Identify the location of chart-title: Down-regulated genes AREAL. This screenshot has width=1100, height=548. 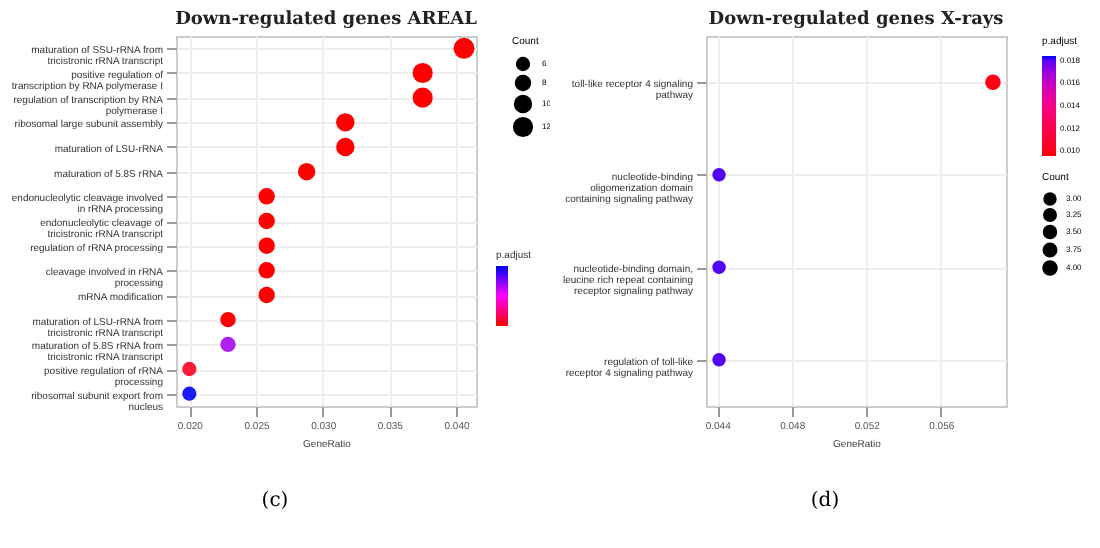
(327, 20).